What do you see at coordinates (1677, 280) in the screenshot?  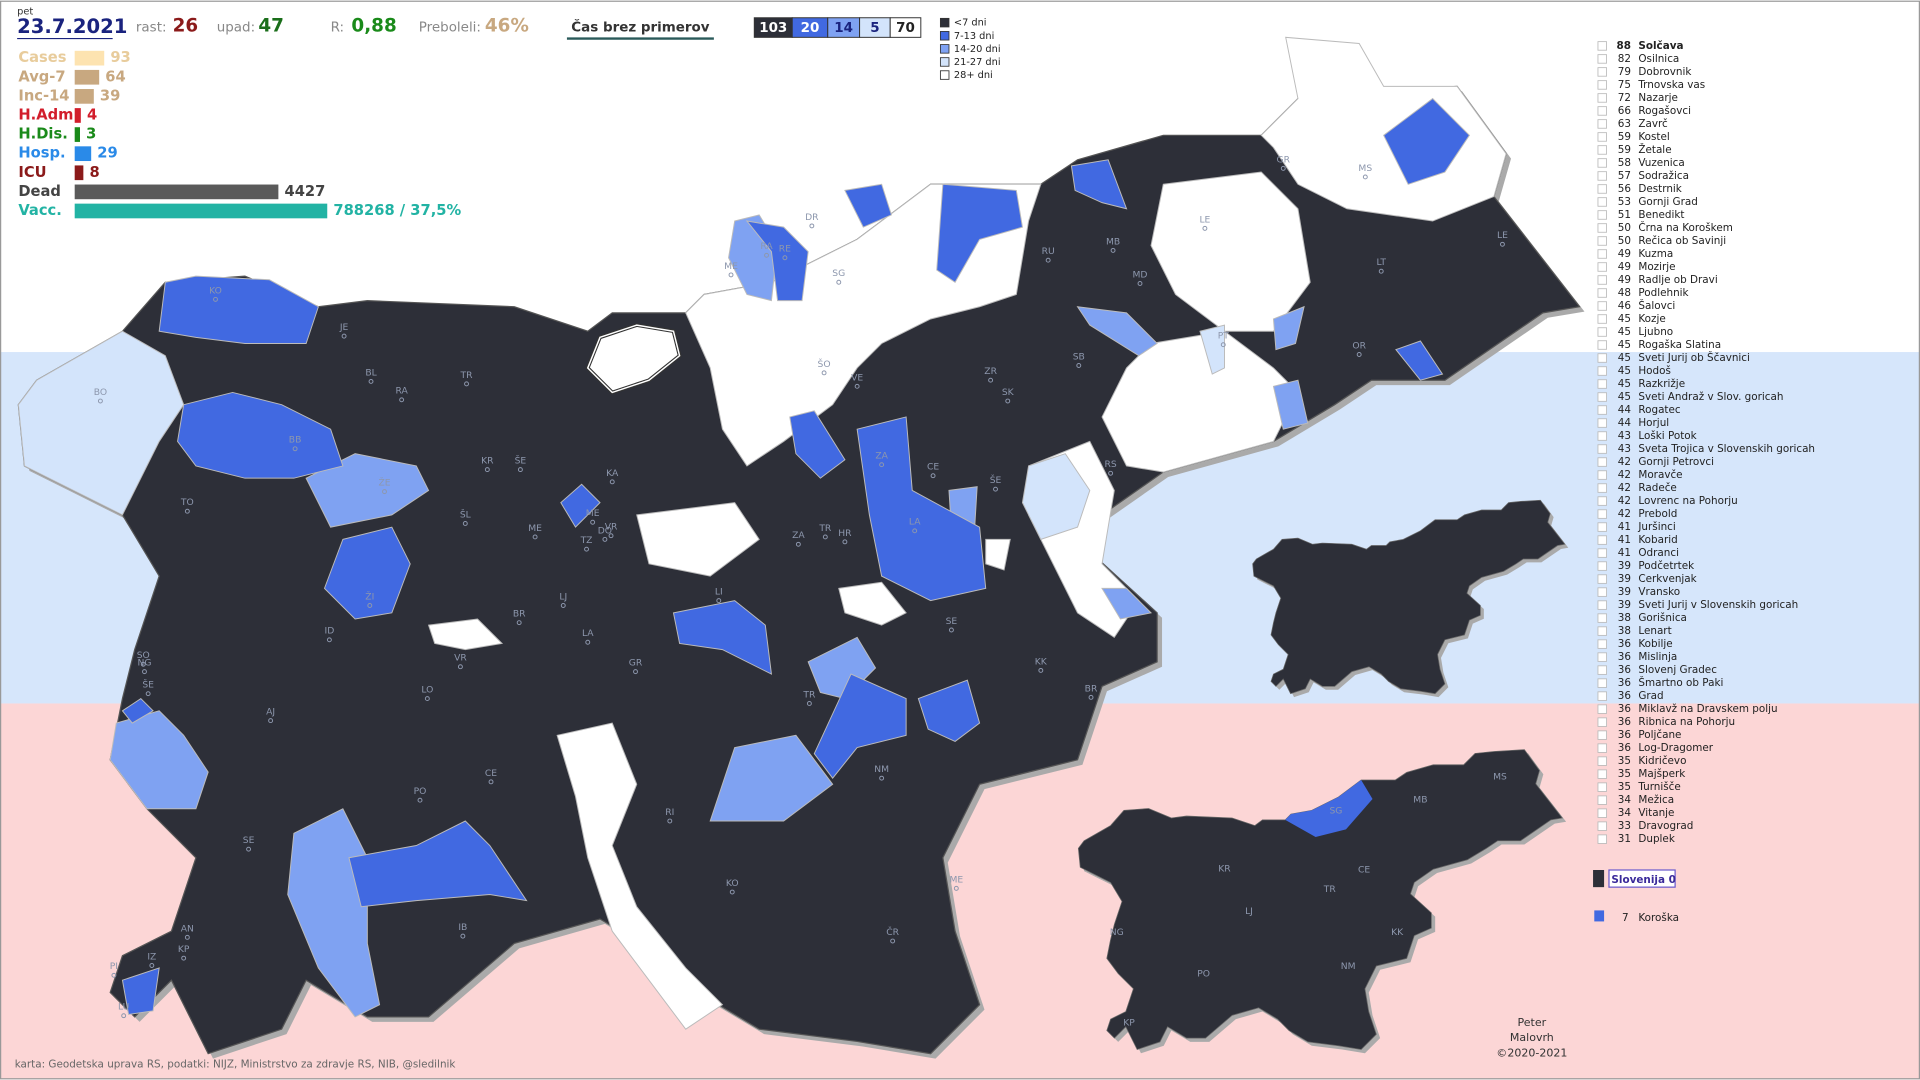 I see `list-name: Radlje ob Dravi` at bounding box center [1677, 280].